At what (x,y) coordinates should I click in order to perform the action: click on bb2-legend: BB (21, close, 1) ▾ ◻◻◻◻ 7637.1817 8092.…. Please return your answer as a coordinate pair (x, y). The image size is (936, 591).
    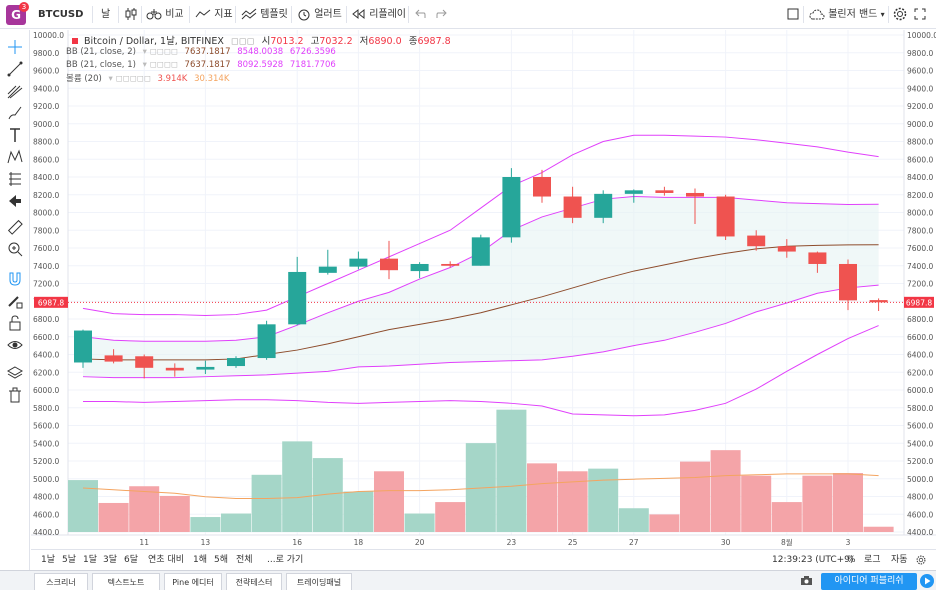
    Looking at the image, I should click on (203, 65).